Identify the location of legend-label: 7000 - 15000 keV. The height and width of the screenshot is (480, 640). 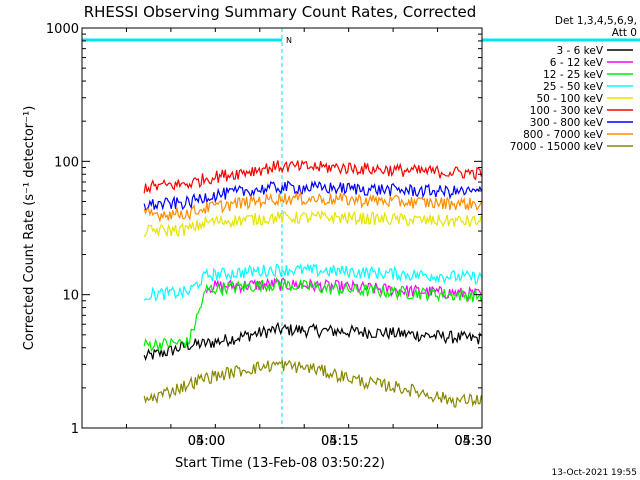
(557, 147).